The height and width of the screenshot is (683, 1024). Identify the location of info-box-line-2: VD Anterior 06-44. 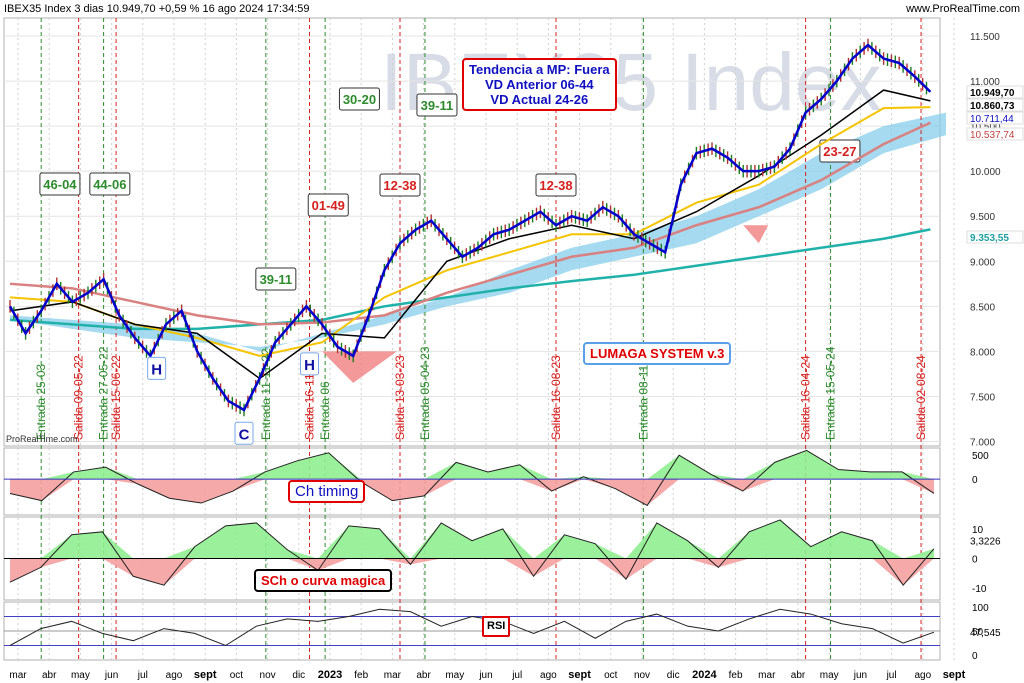
(539, 84).